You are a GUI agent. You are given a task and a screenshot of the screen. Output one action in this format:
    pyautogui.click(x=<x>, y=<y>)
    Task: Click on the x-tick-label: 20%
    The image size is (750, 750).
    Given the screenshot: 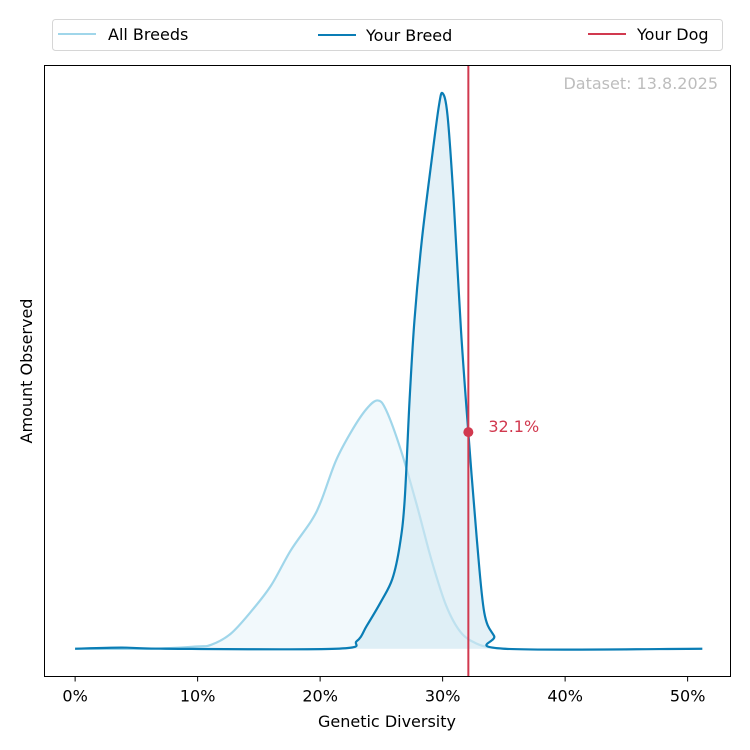 What is the action you would take?
    pyautogui.click(x=320, y=696)
    